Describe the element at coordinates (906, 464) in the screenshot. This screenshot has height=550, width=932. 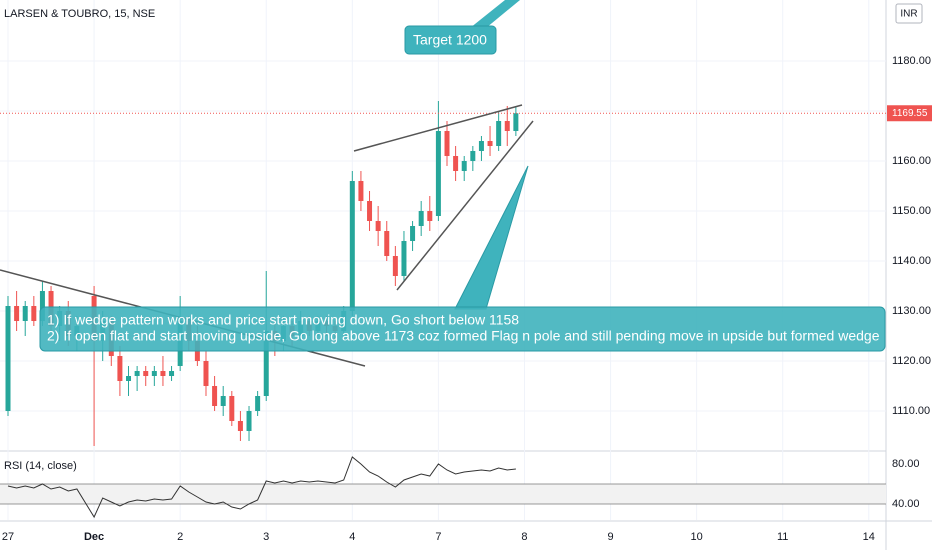
I see `rsi-tick-label: 80.00` at that location.